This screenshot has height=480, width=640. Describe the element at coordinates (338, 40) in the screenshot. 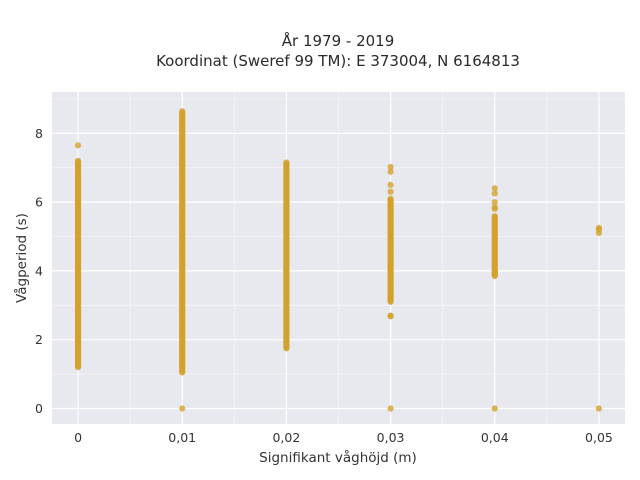

I see `chart-title: År 1979 - 2019` at that location.